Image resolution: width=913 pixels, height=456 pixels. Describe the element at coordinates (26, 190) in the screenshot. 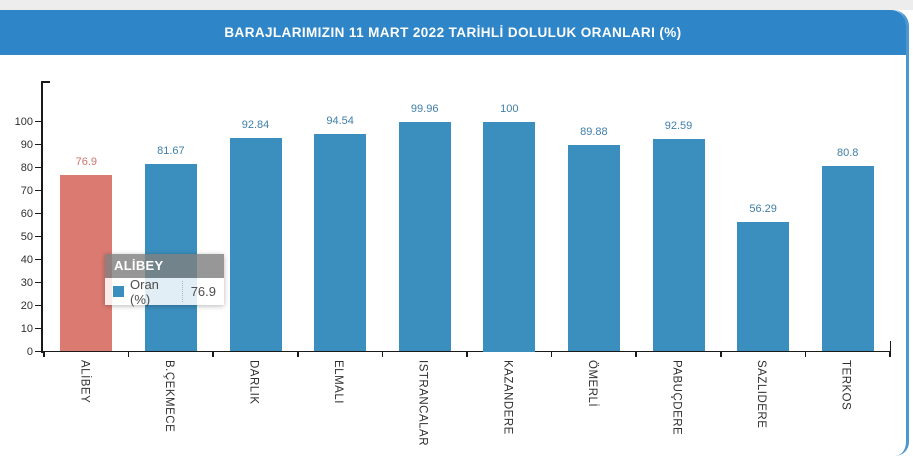

I see `y-axis-tick-label: 70` at that location.